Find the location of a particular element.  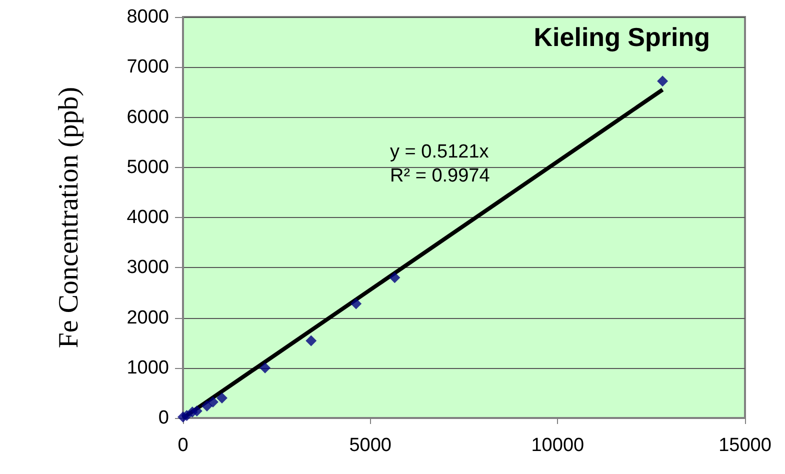

y-tick-label: 6000 is located at coordinates (147, 117).